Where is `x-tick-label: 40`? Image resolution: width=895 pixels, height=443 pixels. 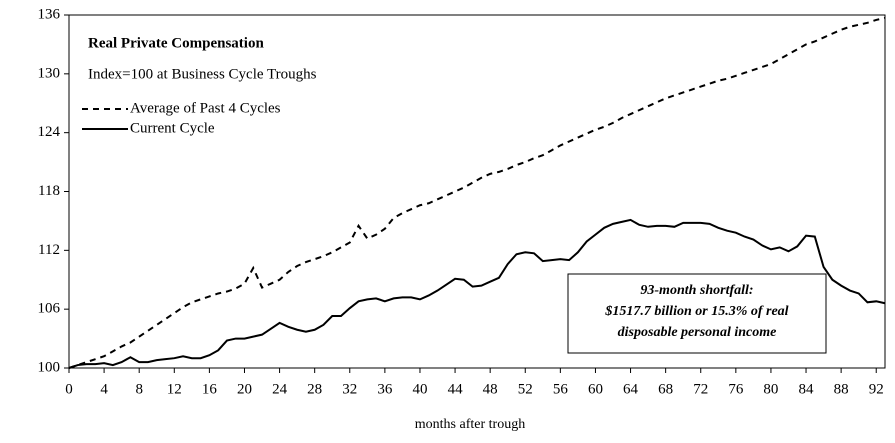
x-tick-label: 40 is located at coordinates (419, 389).